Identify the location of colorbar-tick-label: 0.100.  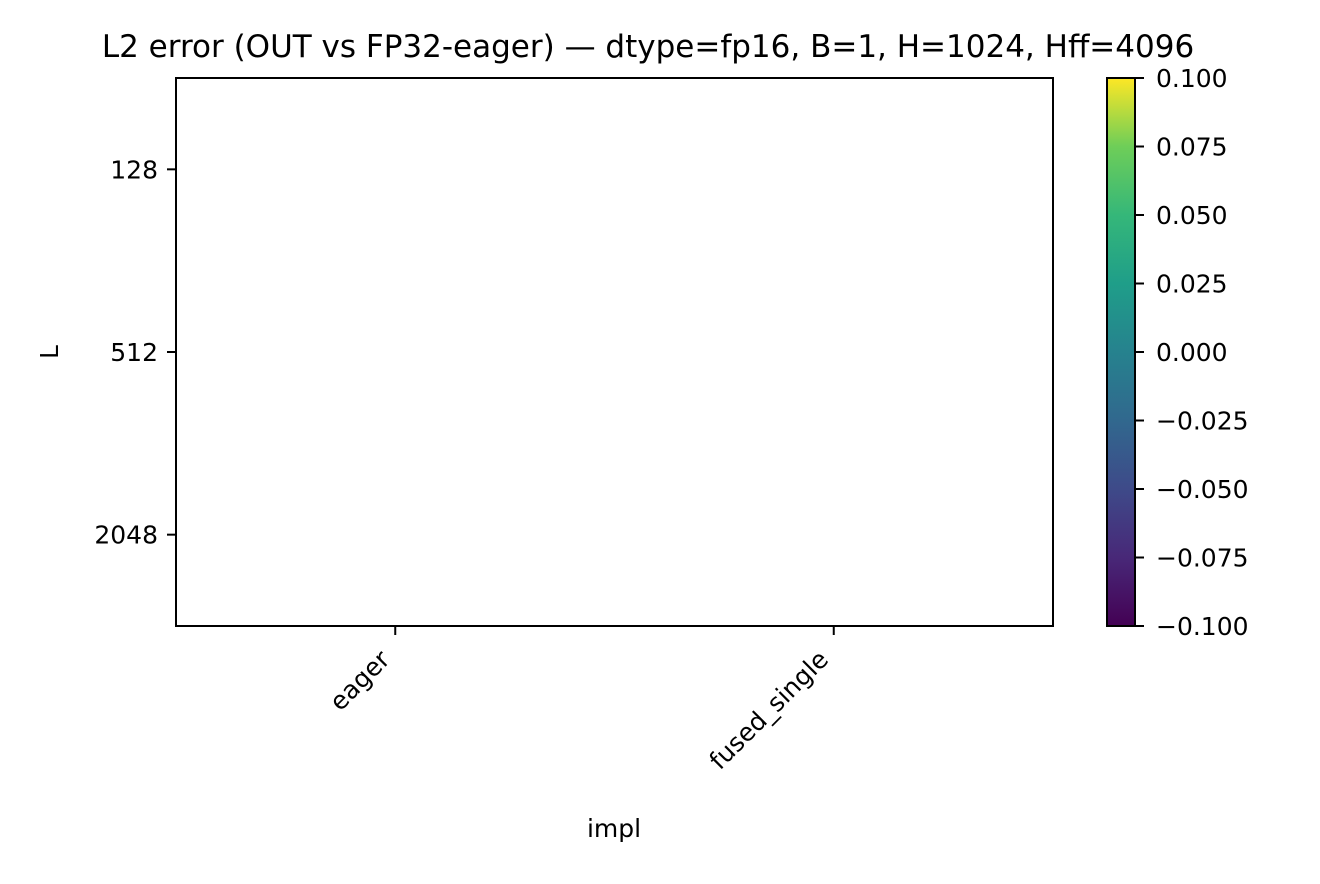
(1192, 78).